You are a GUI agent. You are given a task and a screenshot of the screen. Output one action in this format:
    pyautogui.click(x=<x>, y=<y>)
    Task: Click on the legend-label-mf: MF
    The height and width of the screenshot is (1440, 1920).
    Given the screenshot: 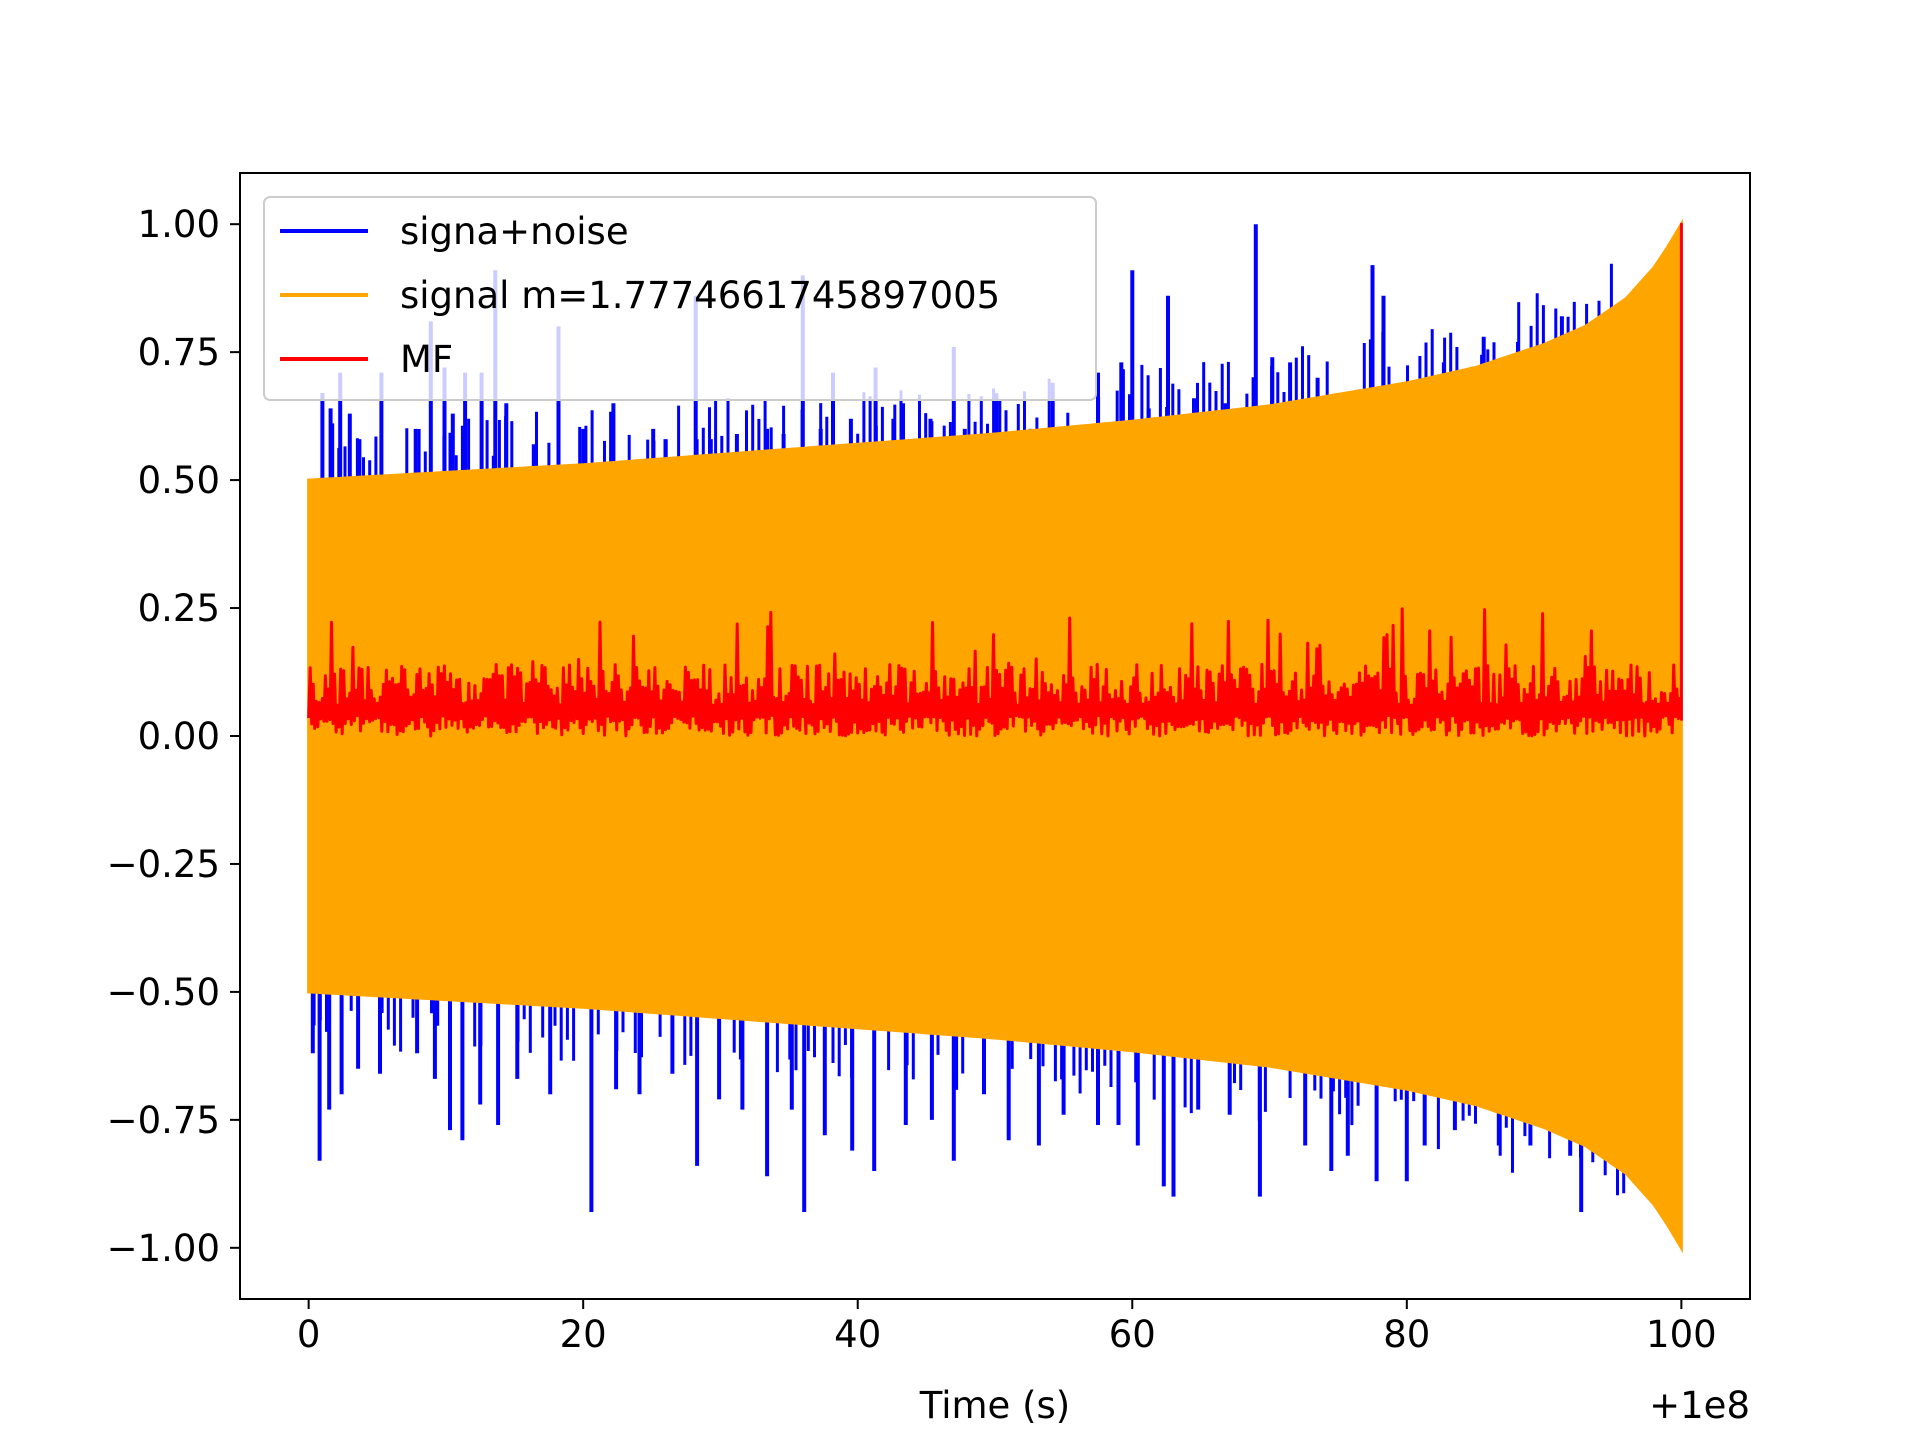 What is the action you would take?
    pyautogui.click(x=426, y=359)
    